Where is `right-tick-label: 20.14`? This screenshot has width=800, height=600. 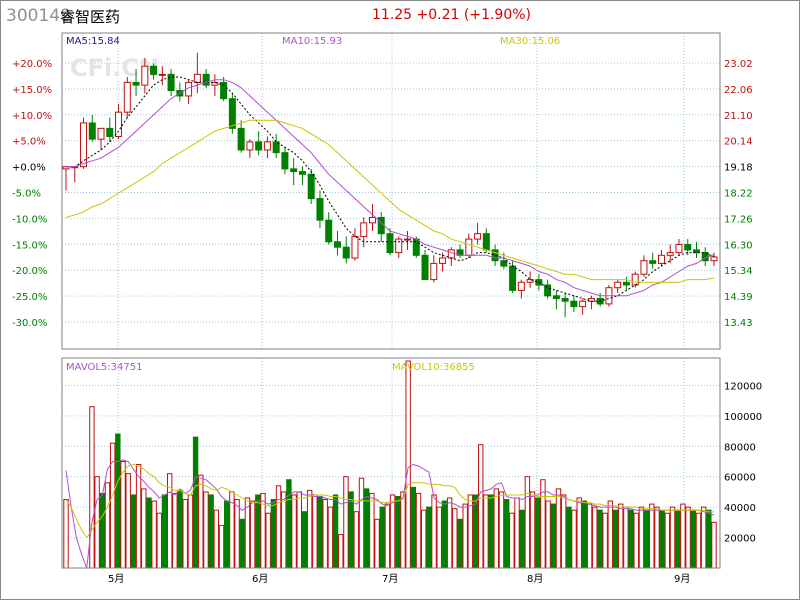
right-tick-label: 20.14 is located at coordinates (738, 142).